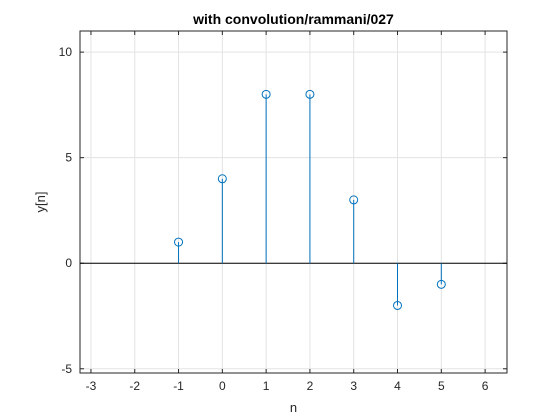 The height and width of the screenshot is (420, 560). I want to click on y-tick-label: 0, so click(68, 263).